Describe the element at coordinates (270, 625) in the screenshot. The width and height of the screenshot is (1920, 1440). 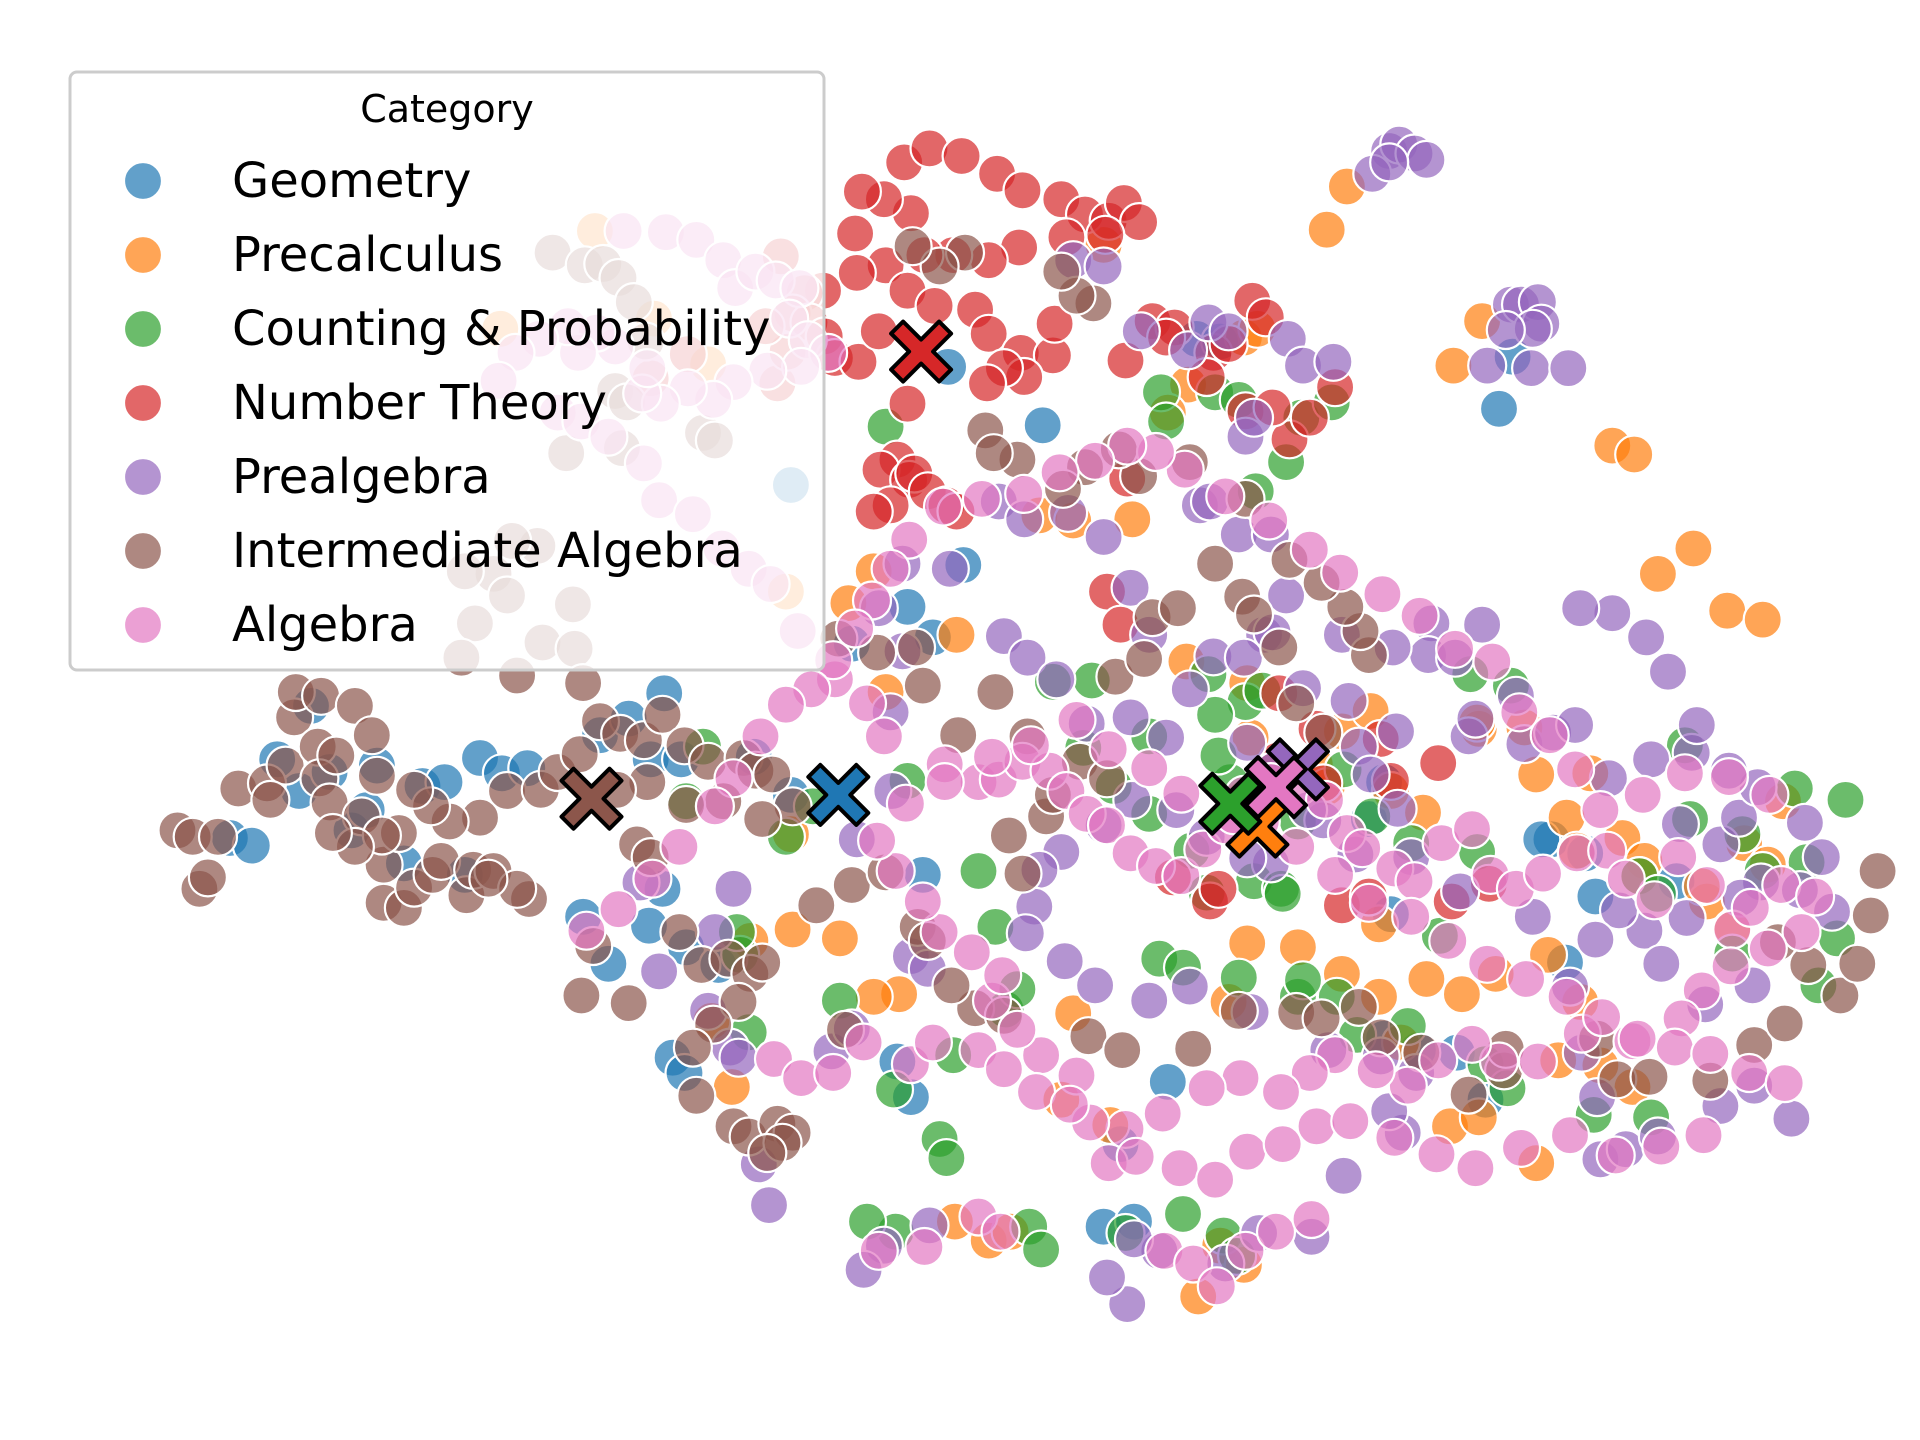
I see `legend-entry-algebra: Algebra` at that location.